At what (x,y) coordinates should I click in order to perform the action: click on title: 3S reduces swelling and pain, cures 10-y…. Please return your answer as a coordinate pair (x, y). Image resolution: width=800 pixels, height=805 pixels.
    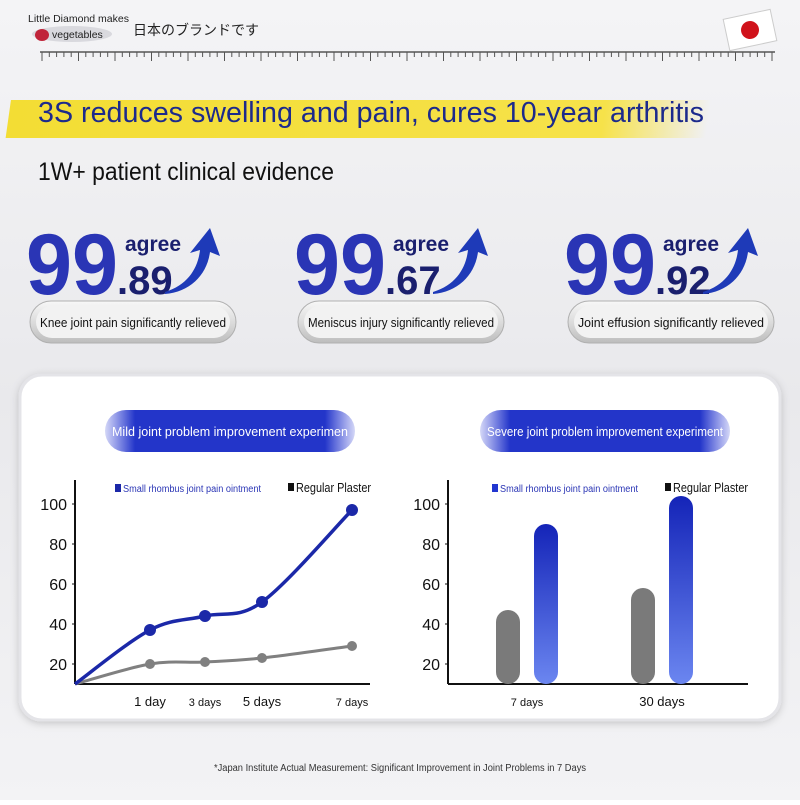
    Looking at the image, I should click on (371, 113).